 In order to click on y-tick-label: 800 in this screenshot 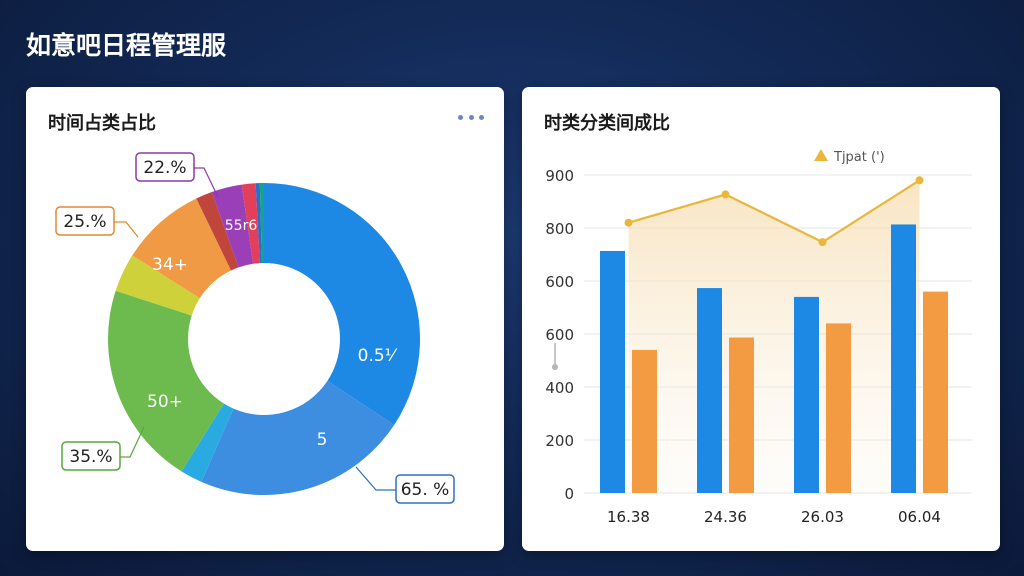, I will do `click(559, 229)`.